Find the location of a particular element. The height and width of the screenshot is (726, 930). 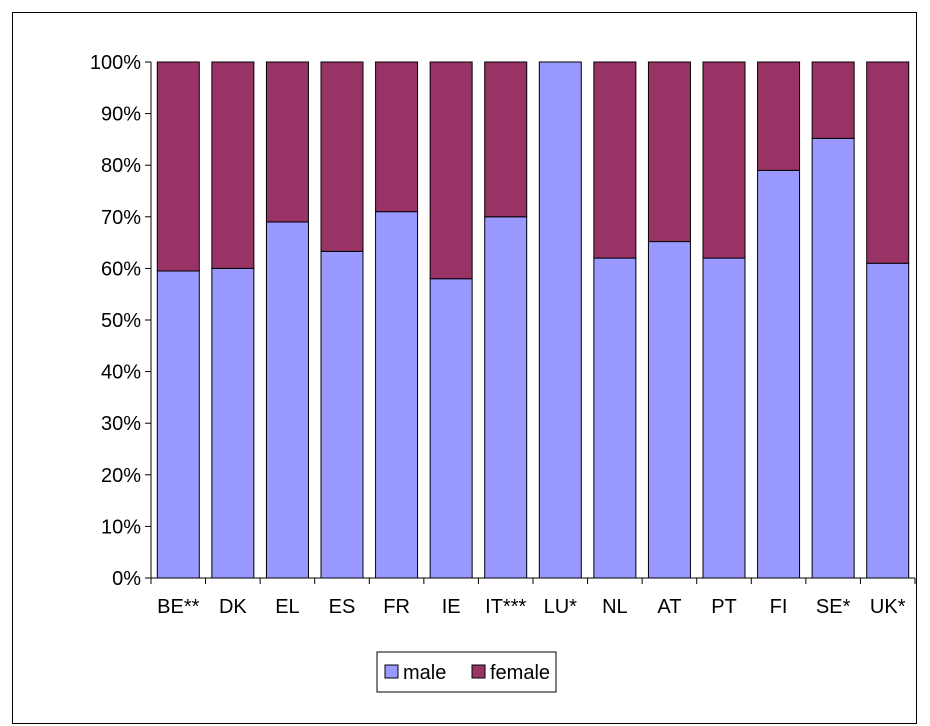

legend-swatch-male is located at coordinates (391, 671).